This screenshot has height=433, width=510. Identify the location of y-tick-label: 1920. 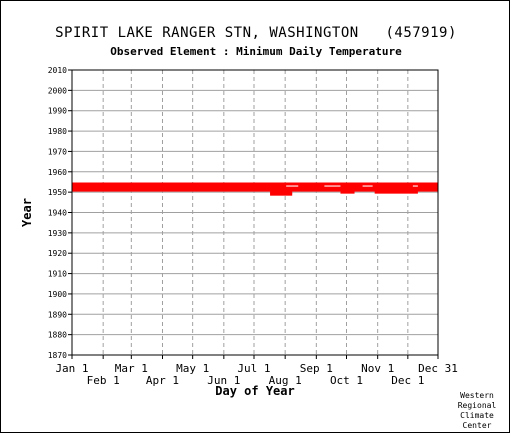
(57, 253).